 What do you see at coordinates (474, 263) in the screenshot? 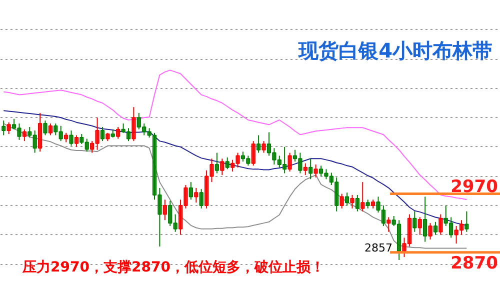
I see `ref-line-label: 2870` at bounding box center [474, 263].